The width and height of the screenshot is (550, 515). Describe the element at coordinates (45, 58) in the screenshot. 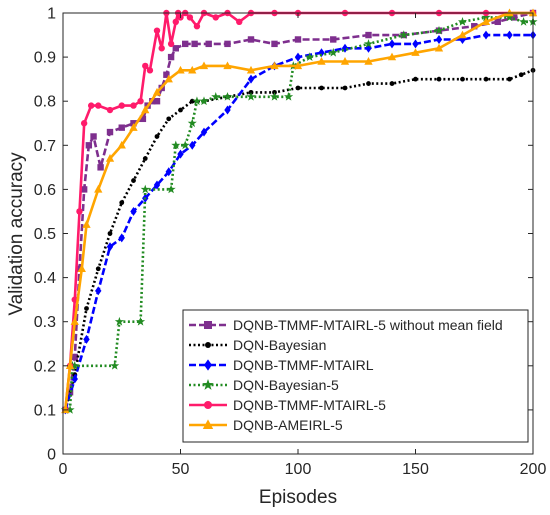

I see `y-tick-label: 0.9` at that location.